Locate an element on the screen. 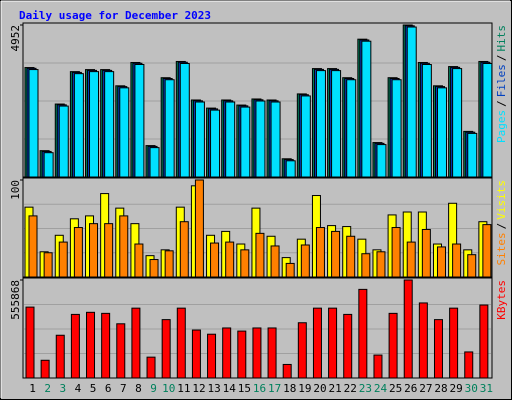 The width and height of the screenshot is (512, 400). legend-entry: KBytes is located at coordinates (501, 300).